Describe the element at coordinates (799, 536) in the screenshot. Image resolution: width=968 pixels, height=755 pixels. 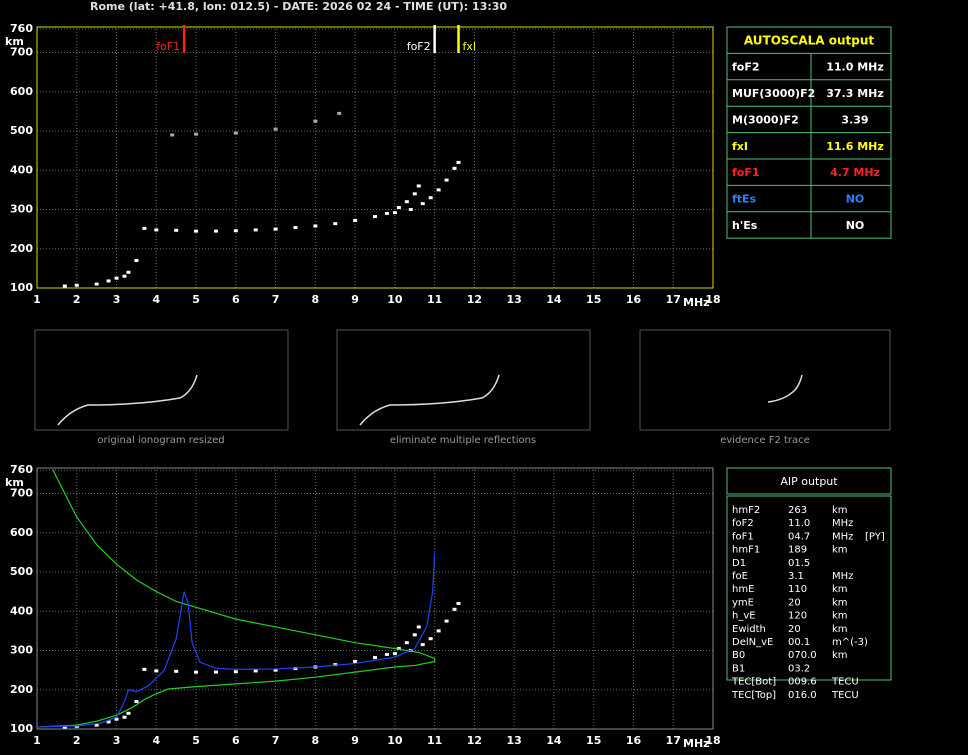
I see `aip-cell: 04.7` at that location.